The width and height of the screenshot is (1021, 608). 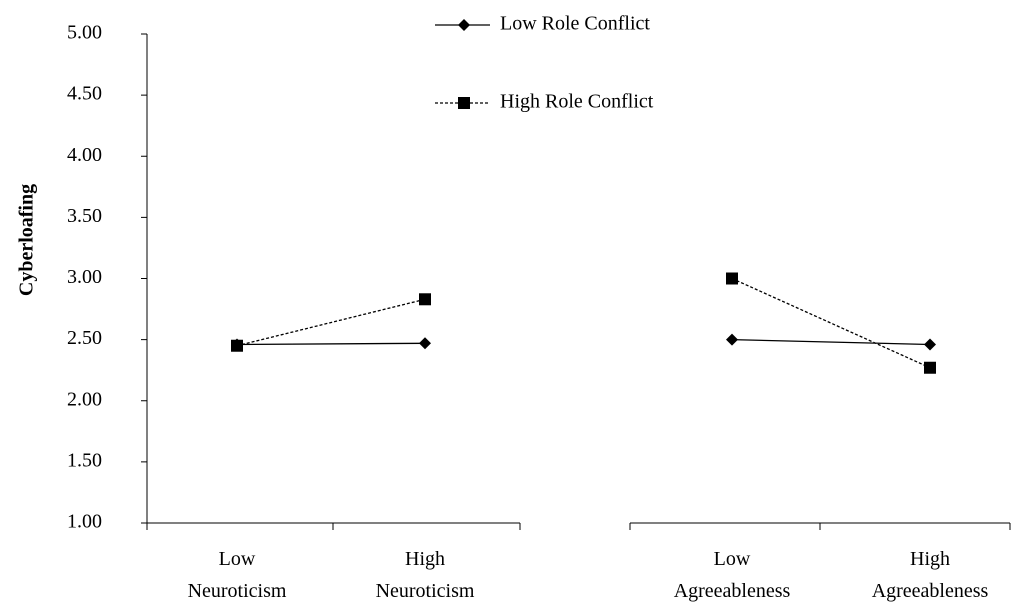 I want to click on x-tick-label: High Agreeableness, so click(x=930, y=575).